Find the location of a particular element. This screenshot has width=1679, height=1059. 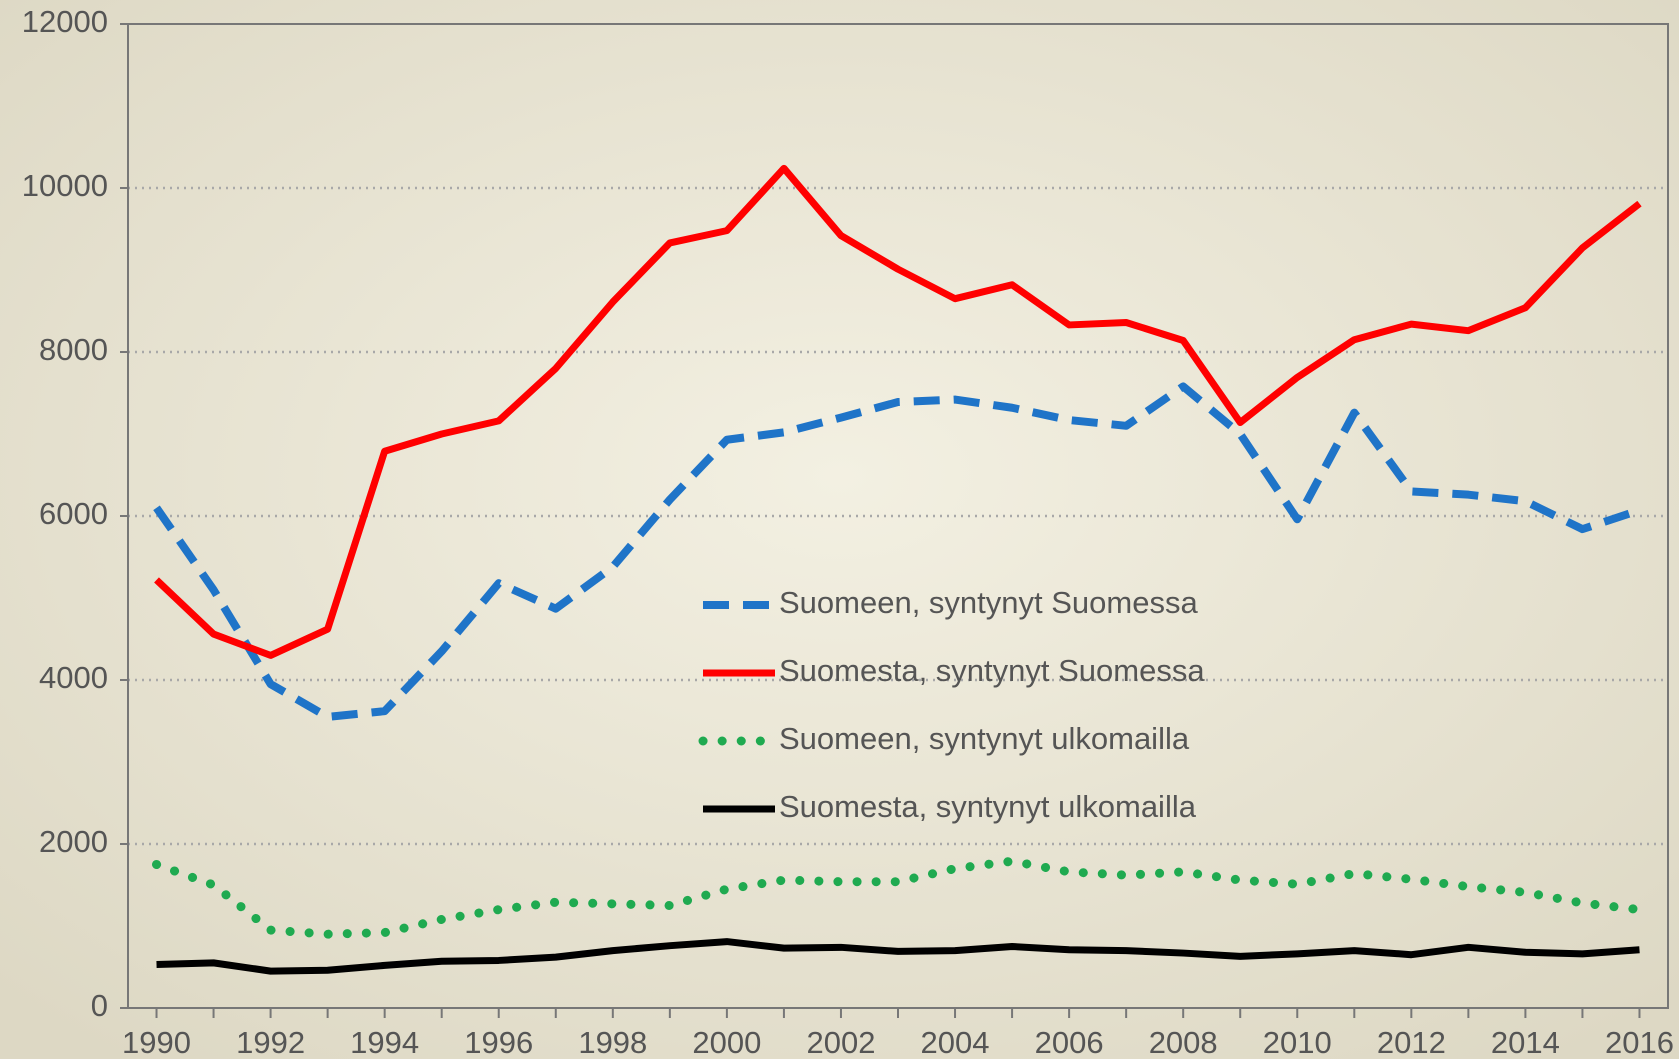

y-tick-label: 12000 is located at coordinates (65, 21).